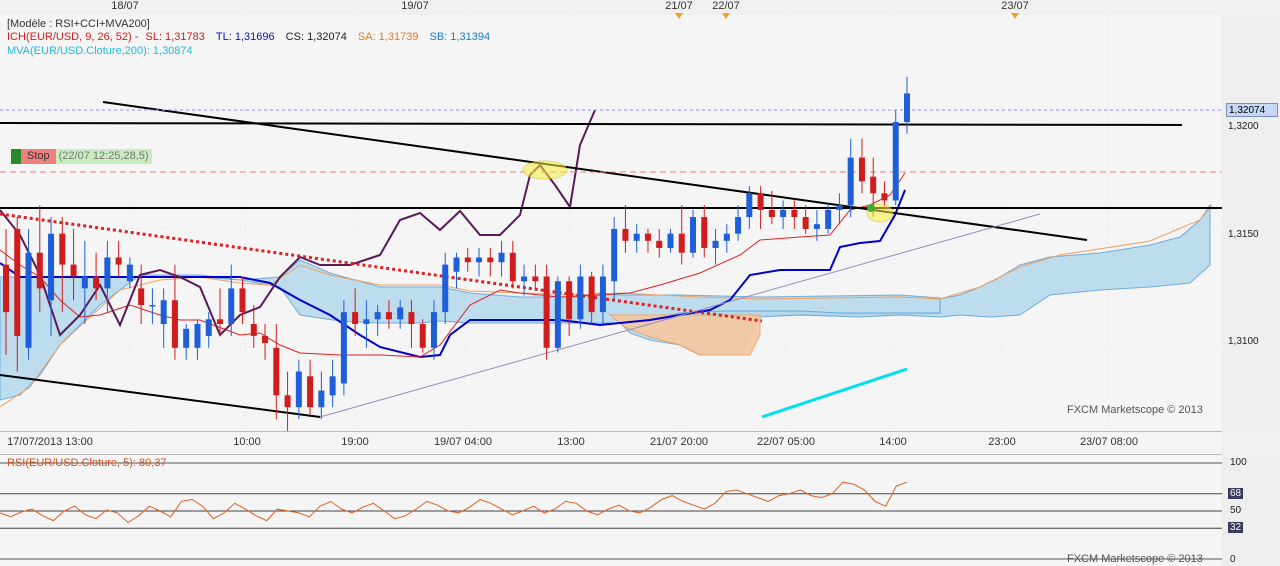  What do you see at coordinates (81, 156) in the screenshot?
I see `stop-marker: Stop (22/07 12:25,28,5)` at bounding box center [81, 156].